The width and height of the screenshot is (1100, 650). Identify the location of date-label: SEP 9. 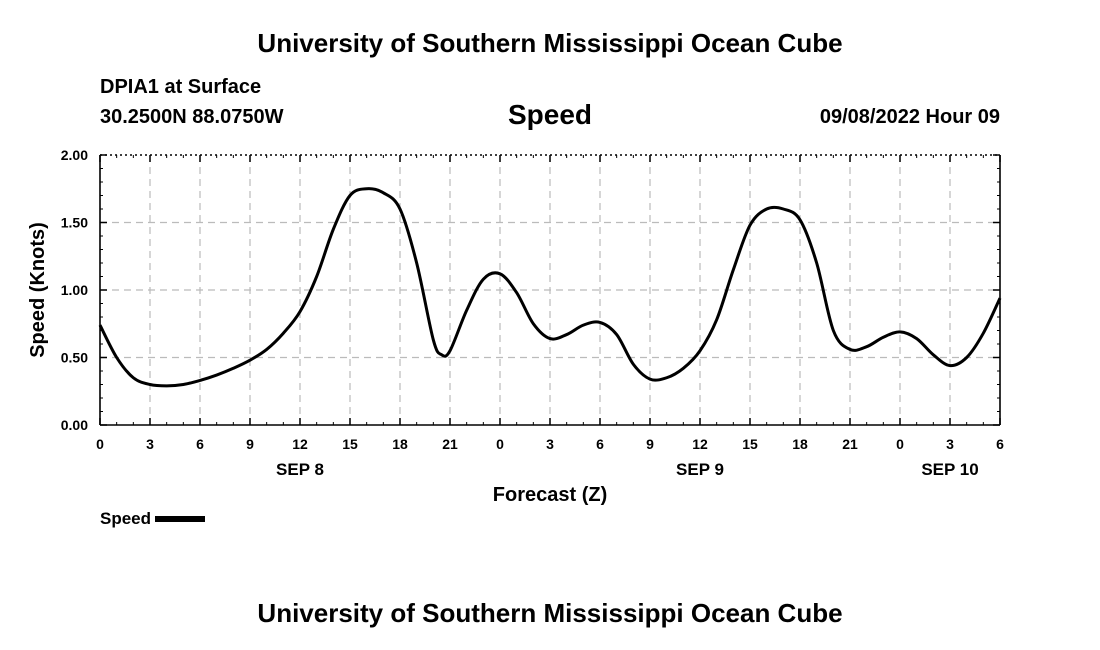
(700, 469).